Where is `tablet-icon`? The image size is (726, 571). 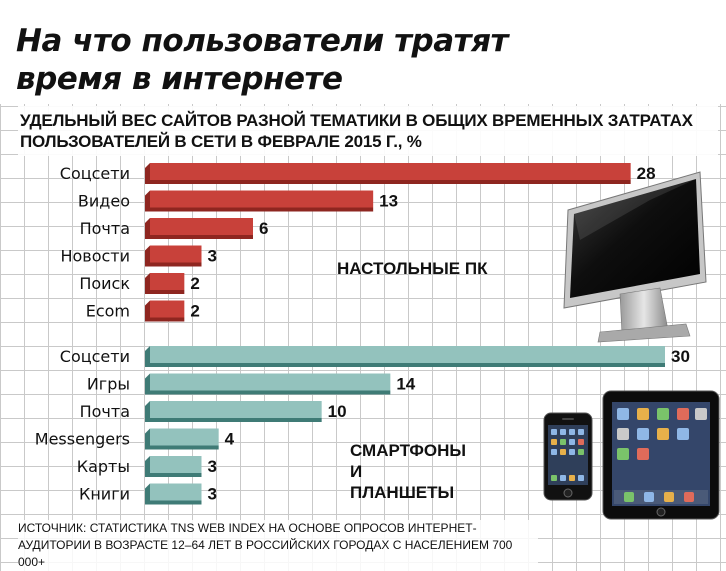
tablet-icon is located at coordinates (661, 455).